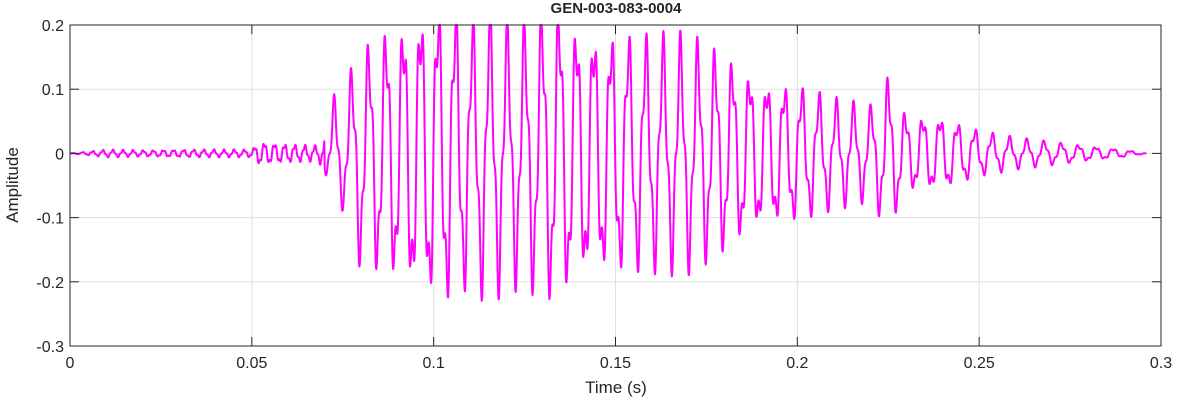  I want to click on x-tick-label: 0, so click(70, 363).